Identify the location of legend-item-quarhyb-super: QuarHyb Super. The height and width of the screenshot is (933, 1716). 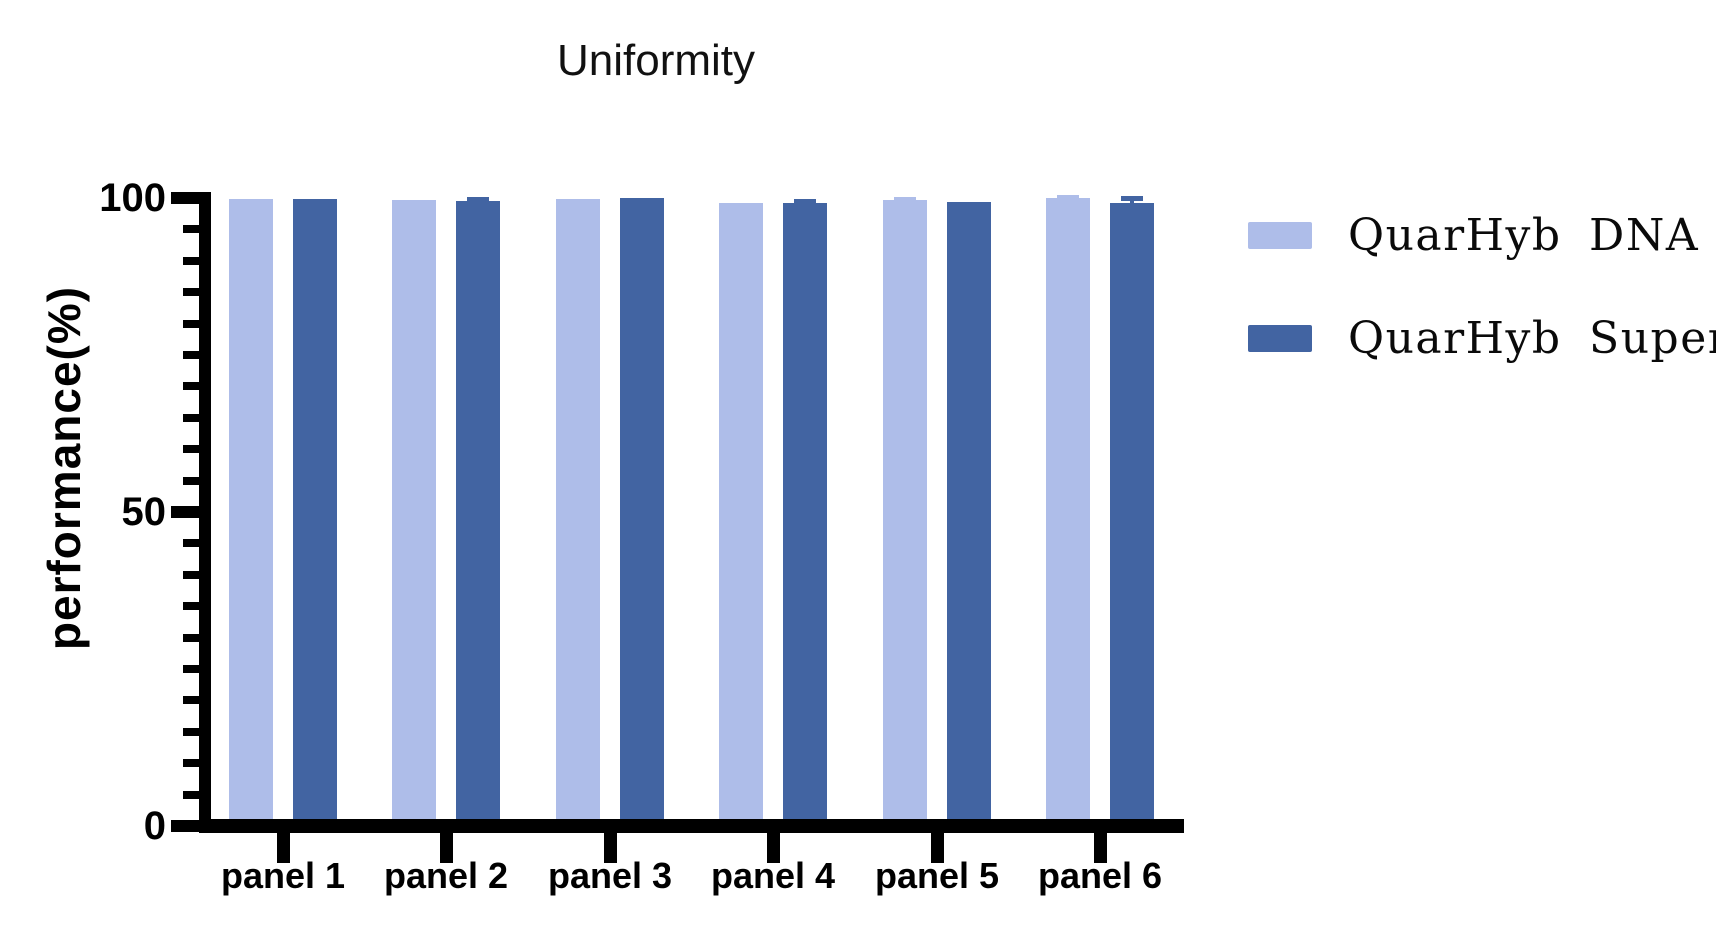
(1482, 338).